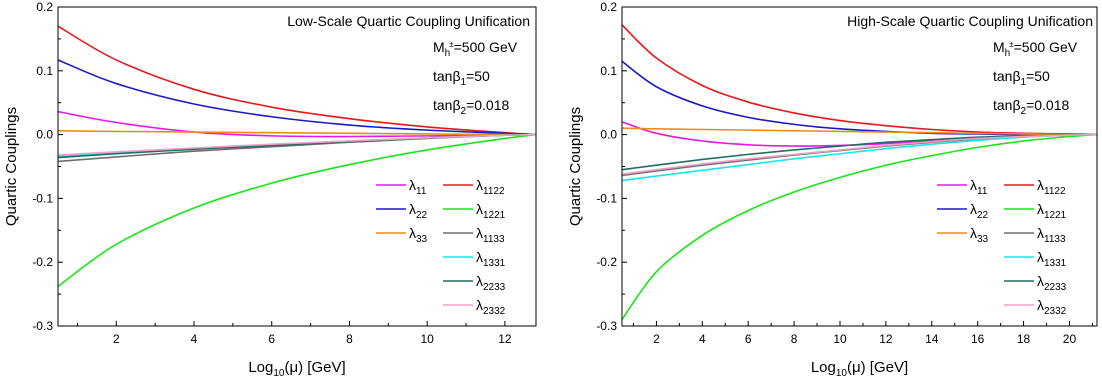 The image size is (1102, 386). Describe the element at coordinates (1024, 339) in the screenshot. I see `x-tick-label: 18` at that location.